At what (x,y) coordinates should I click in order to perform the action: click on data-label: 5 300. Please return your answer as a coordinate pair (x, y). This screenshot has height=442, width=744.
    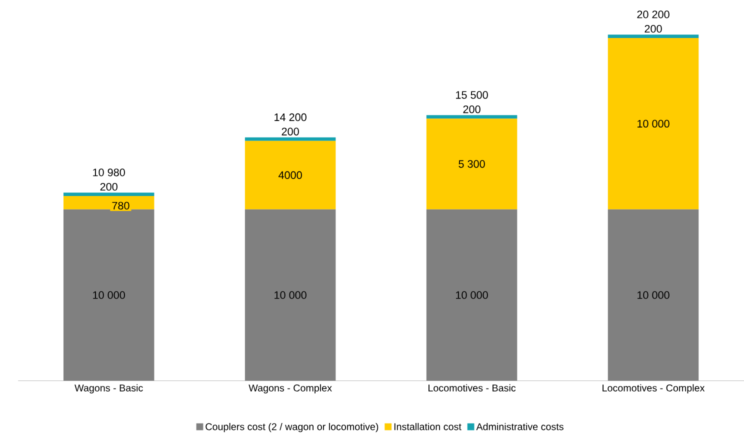
    Looking at the image, I should click on (471, 164).